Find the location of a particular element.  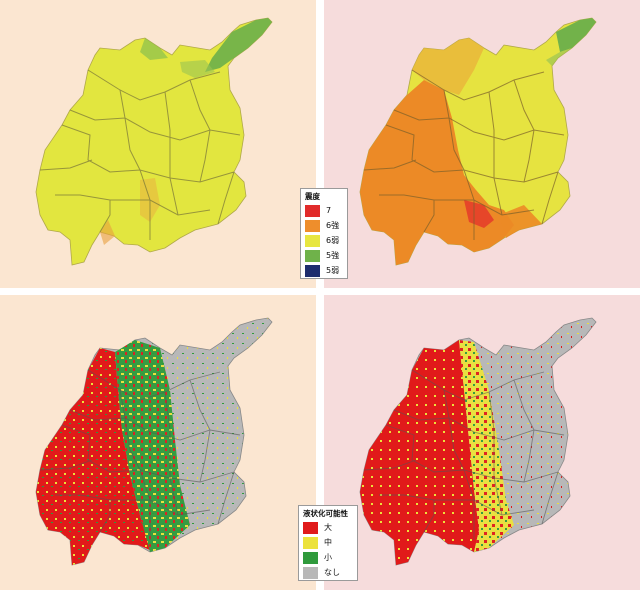

legend-label: 大 is located at coordinates (328, 527).